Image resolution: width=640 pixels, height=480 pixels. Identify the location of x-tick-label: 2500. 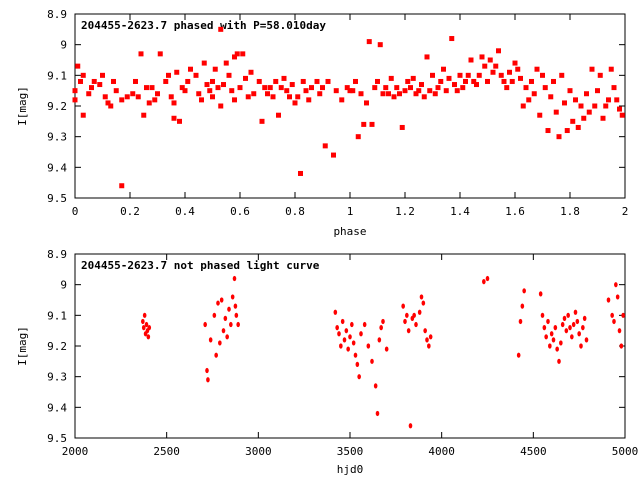
(166, 451).